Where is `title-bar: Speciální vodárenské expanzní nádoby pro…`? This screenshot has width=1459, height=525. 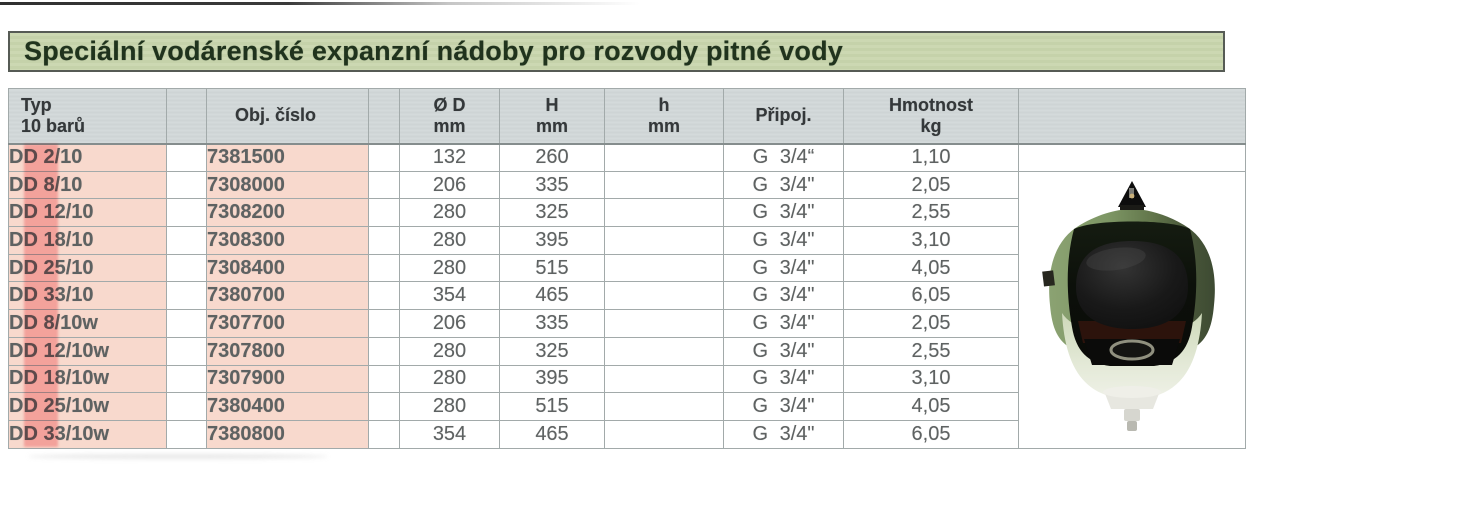
title-bar: Speciální vodárenské expanzní nádoby pro… is located at coordinates (616, 51).